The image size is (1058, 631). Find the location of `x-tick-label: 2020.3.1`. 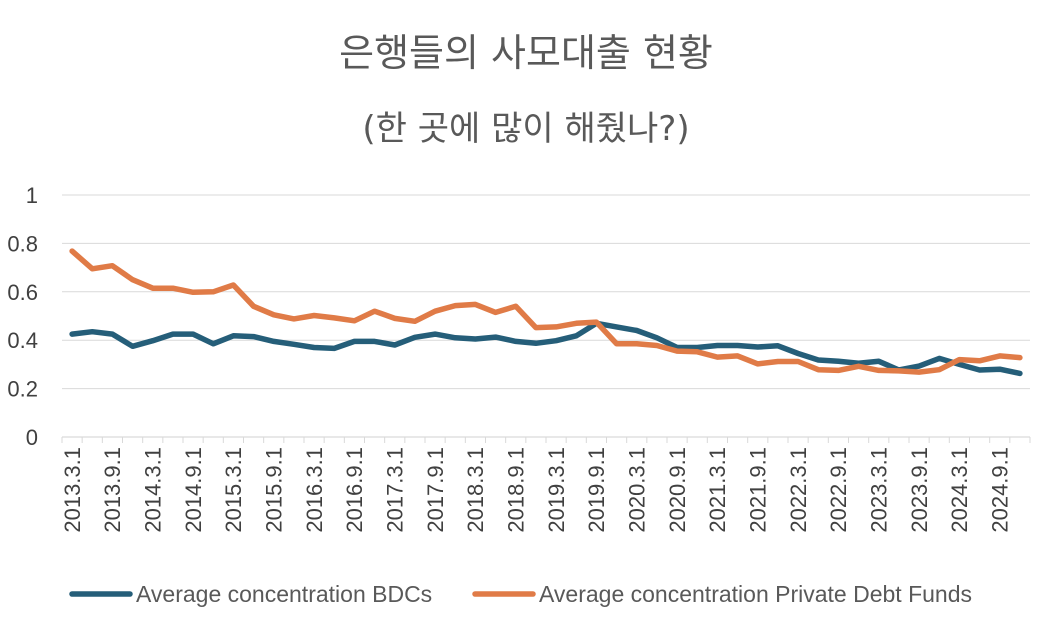

x-tick-label: 2020.3.1 is located at coordinates (636, 490).